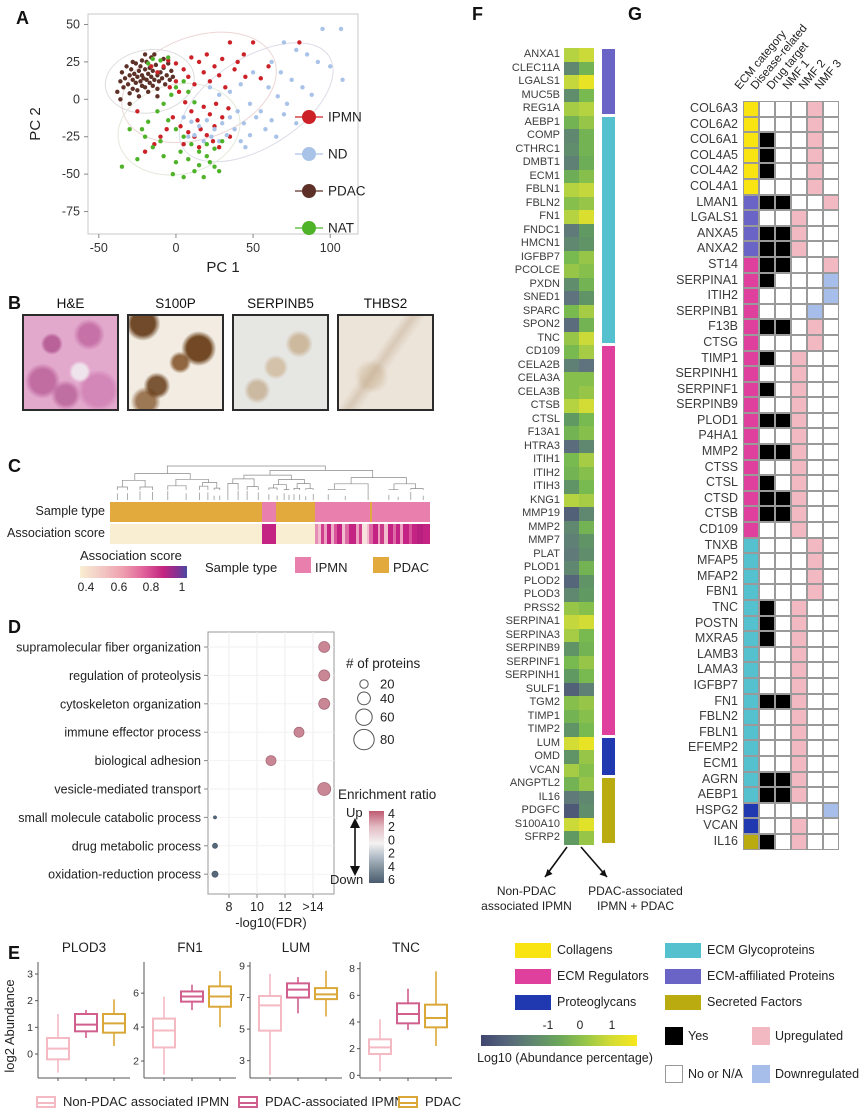  I want to click on matrix-row: MFAP5, so click(731, 561).